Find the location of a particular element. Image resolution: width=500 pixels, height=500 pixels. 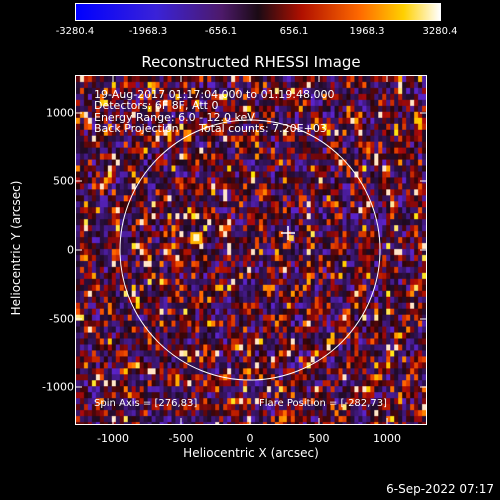

time-range-label: 19-Aug-2017 01:17:04.000 to 01:19:48.000 is located at coordinates (214, 94).